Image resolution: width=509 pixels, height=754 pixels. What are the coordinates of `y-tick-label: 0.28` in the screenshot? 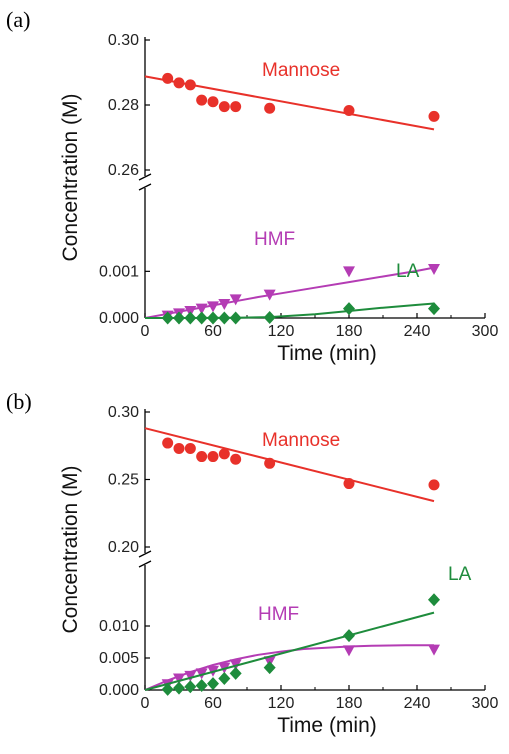 It's located at (123, 105).